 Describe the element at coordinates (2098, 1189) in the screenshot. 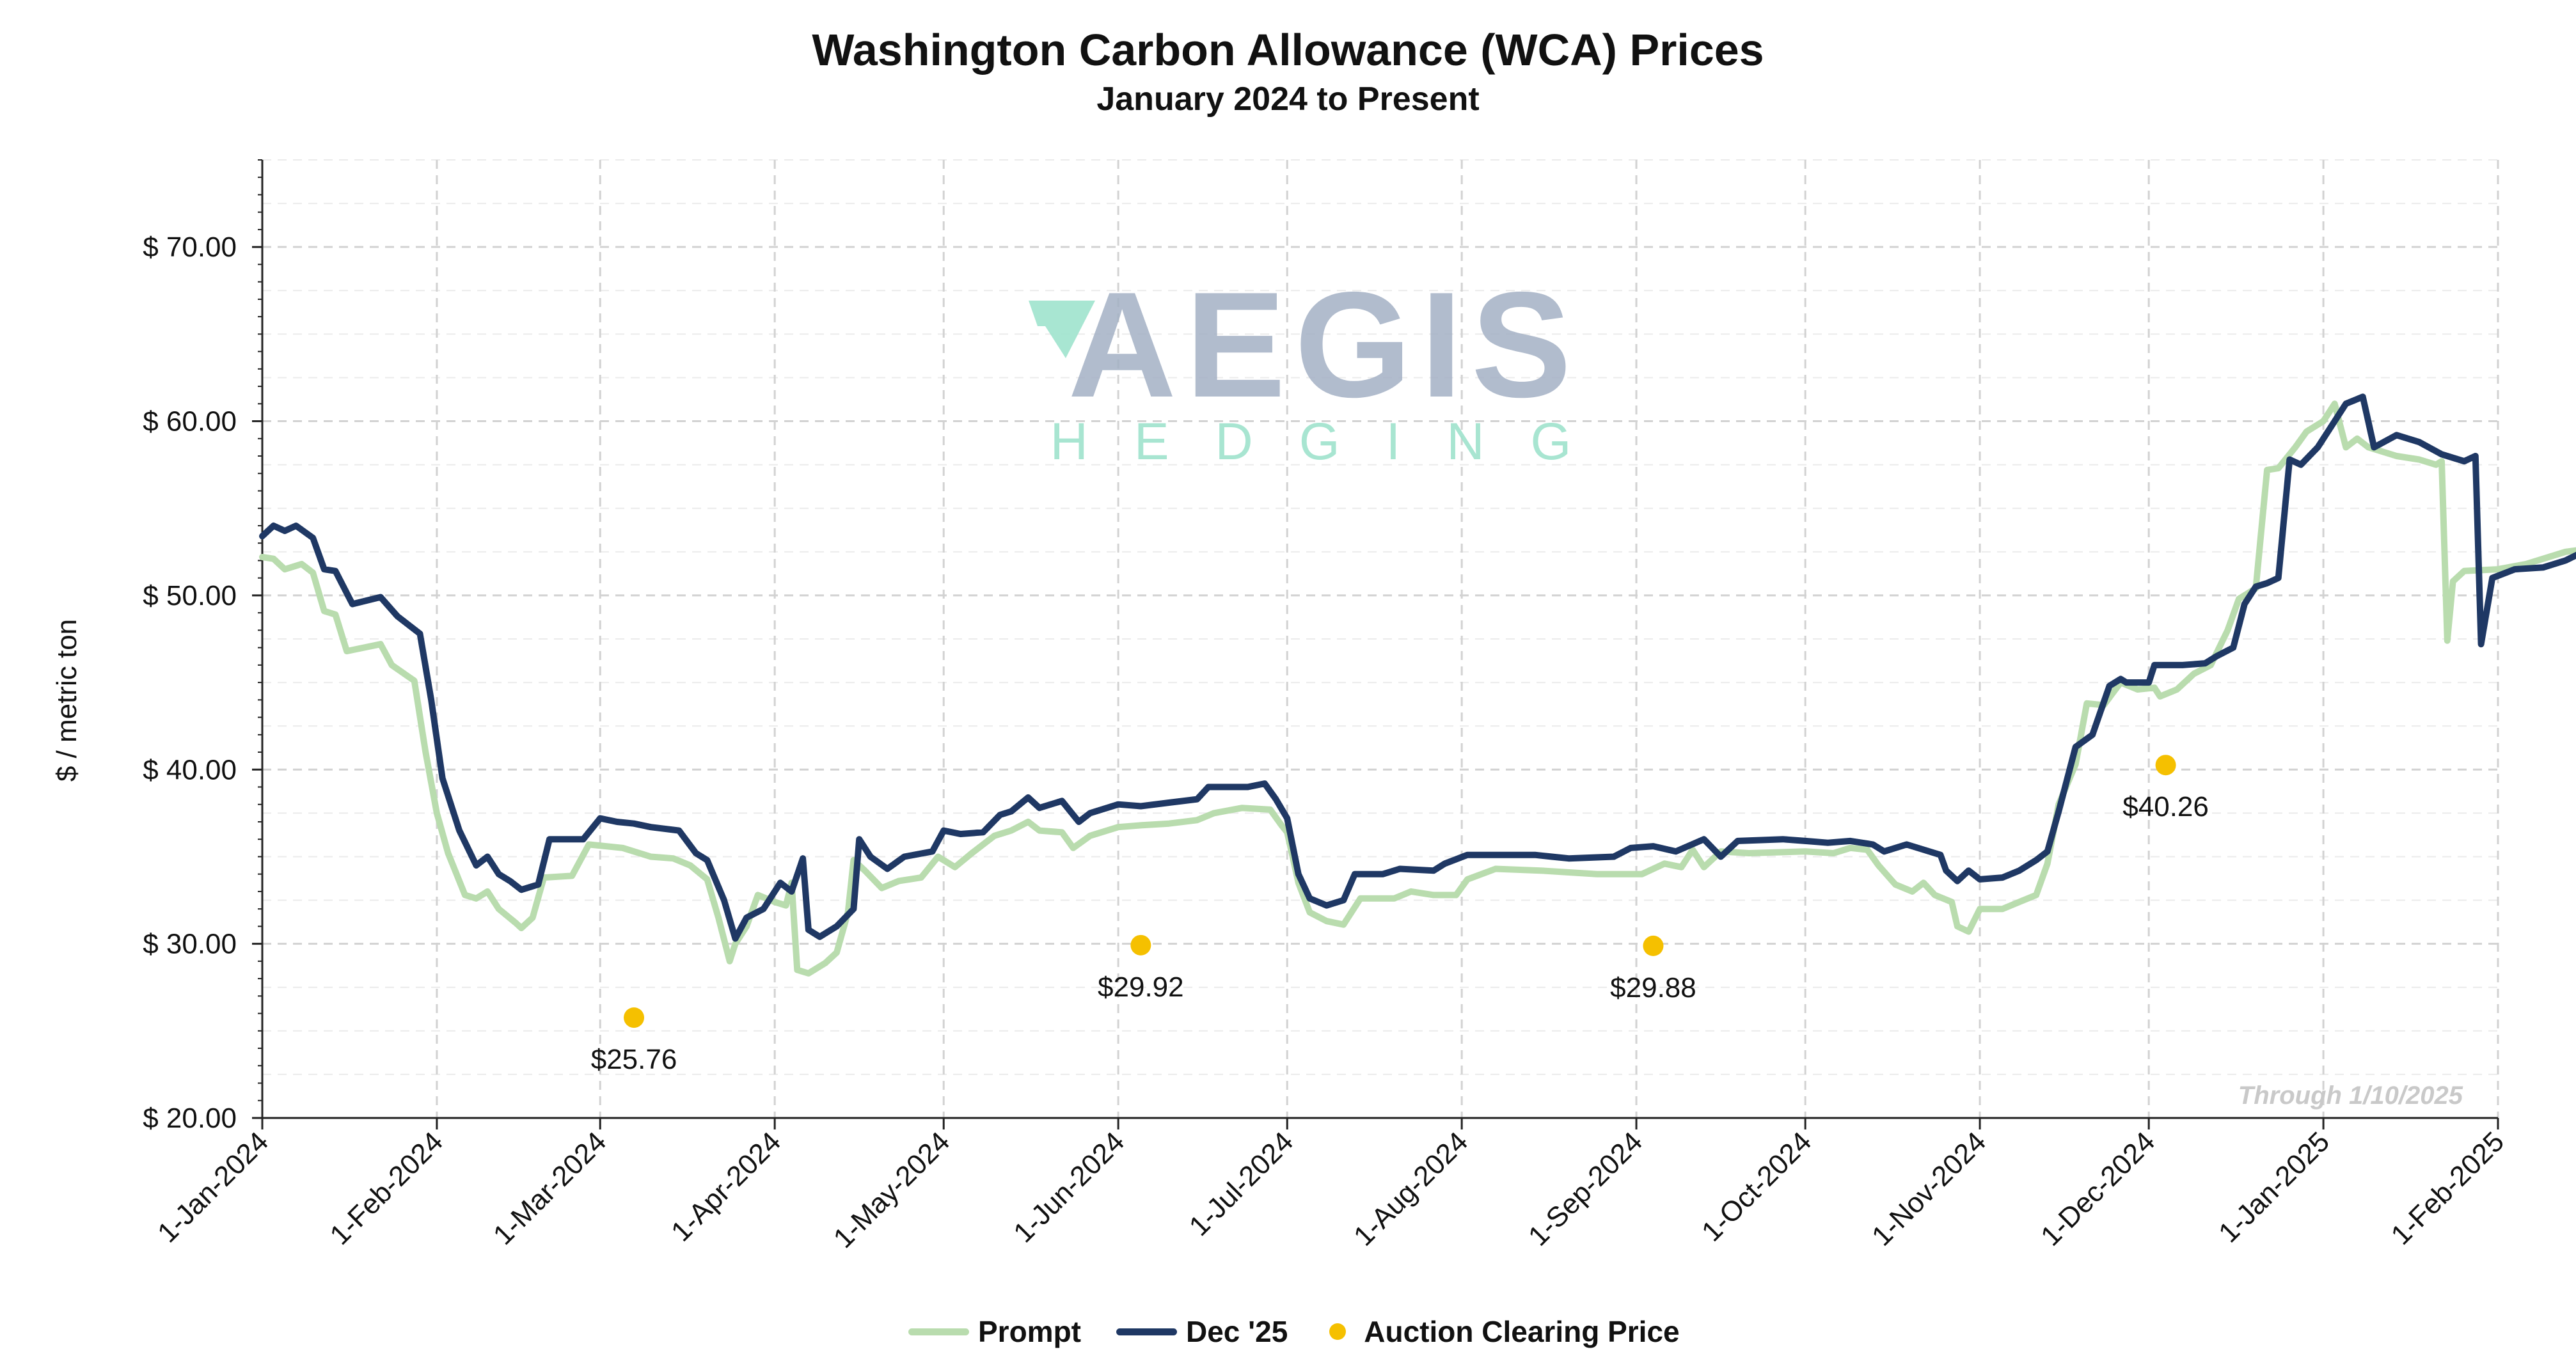

I see `x-tick-label: 1-Dec-2024` at that location.